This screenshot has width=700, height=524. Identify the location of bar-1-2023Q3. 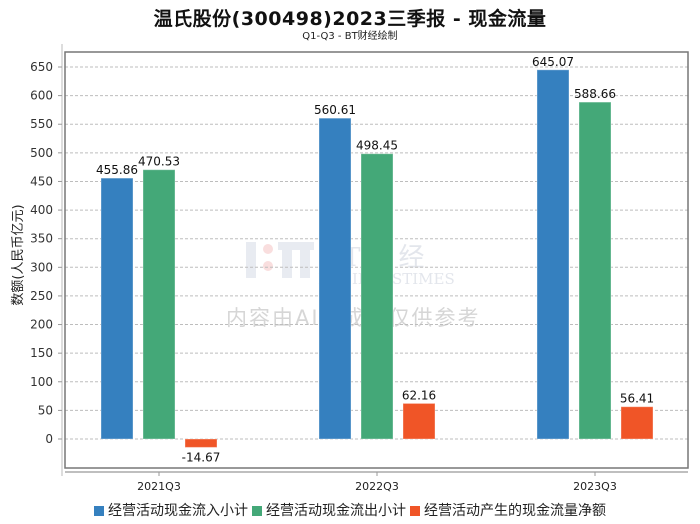
(553, 254).